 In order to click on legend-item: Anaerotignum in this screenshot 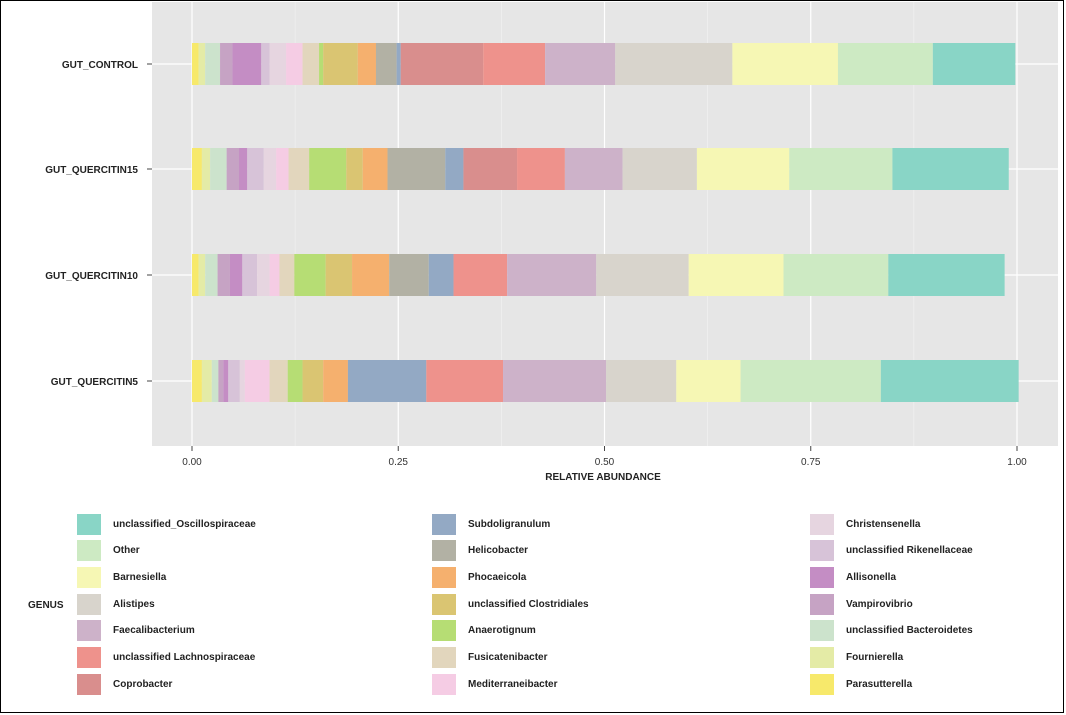, I will do `click(484, 631)`.